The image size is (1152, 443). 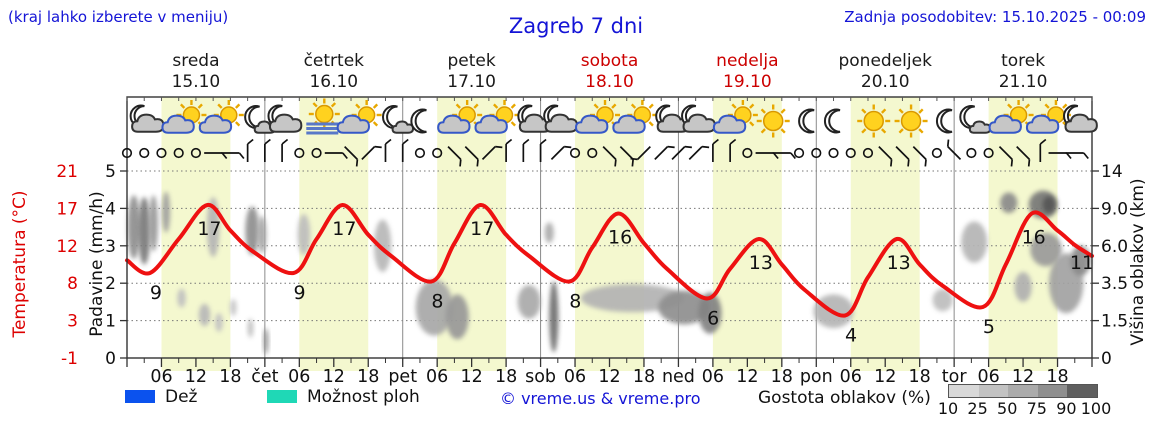 What do you see at coordinates (363, 397) in the screenshot?
I see `showers-legend-label: Možnost ploh` at bounding box center [363, 397].